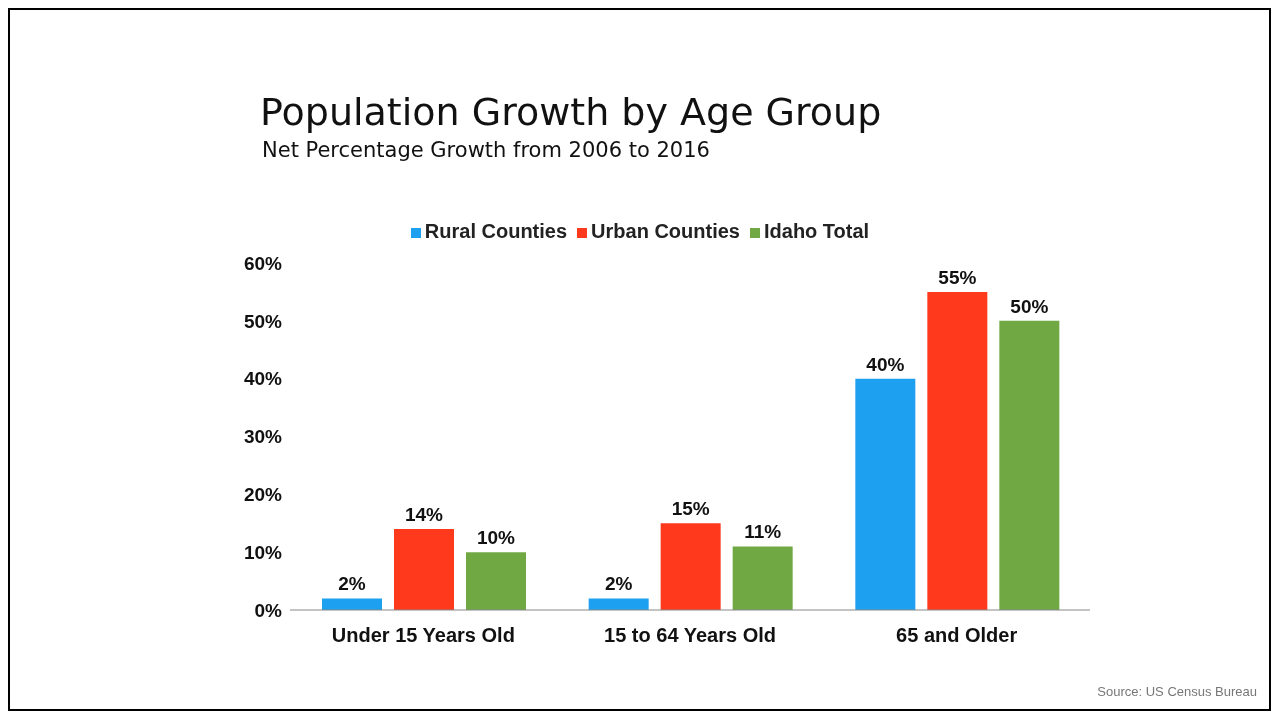 Image resolution: width=1277 pixels, height=717 pixels. What do you see at coordinates (957, 277) in the screenshot?
I see `data-label: 55%` at bounding box center [957, 277].